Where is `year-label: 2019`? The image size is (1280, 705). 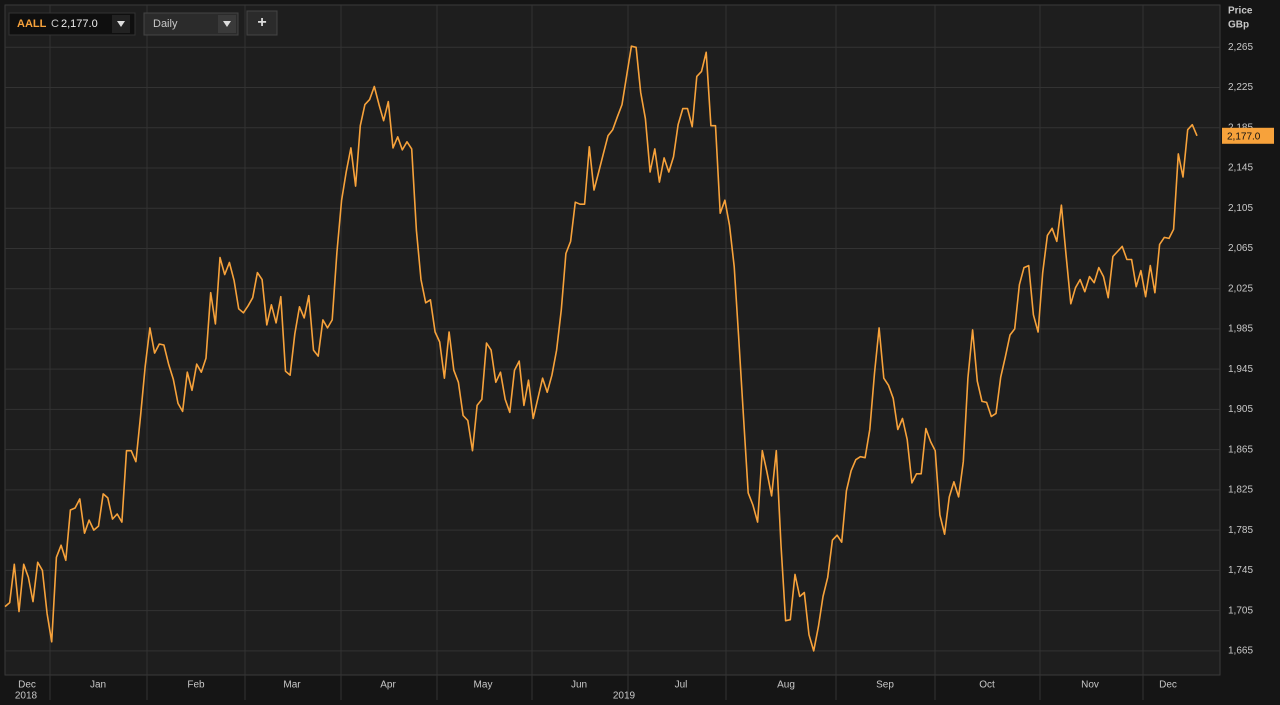 year-label: 2019 is located at coordinates (624, 696).